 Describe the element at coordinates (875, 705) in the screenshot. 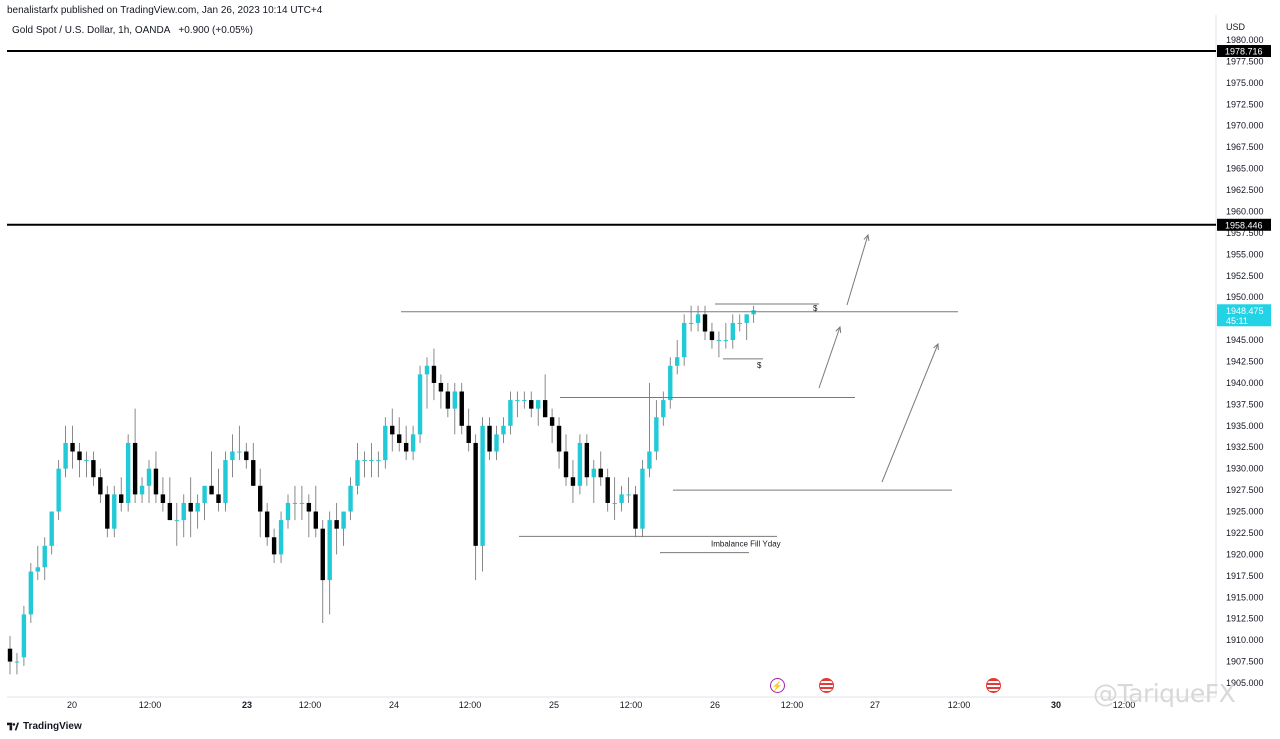

I see `time-tick-label: 27` at that location.